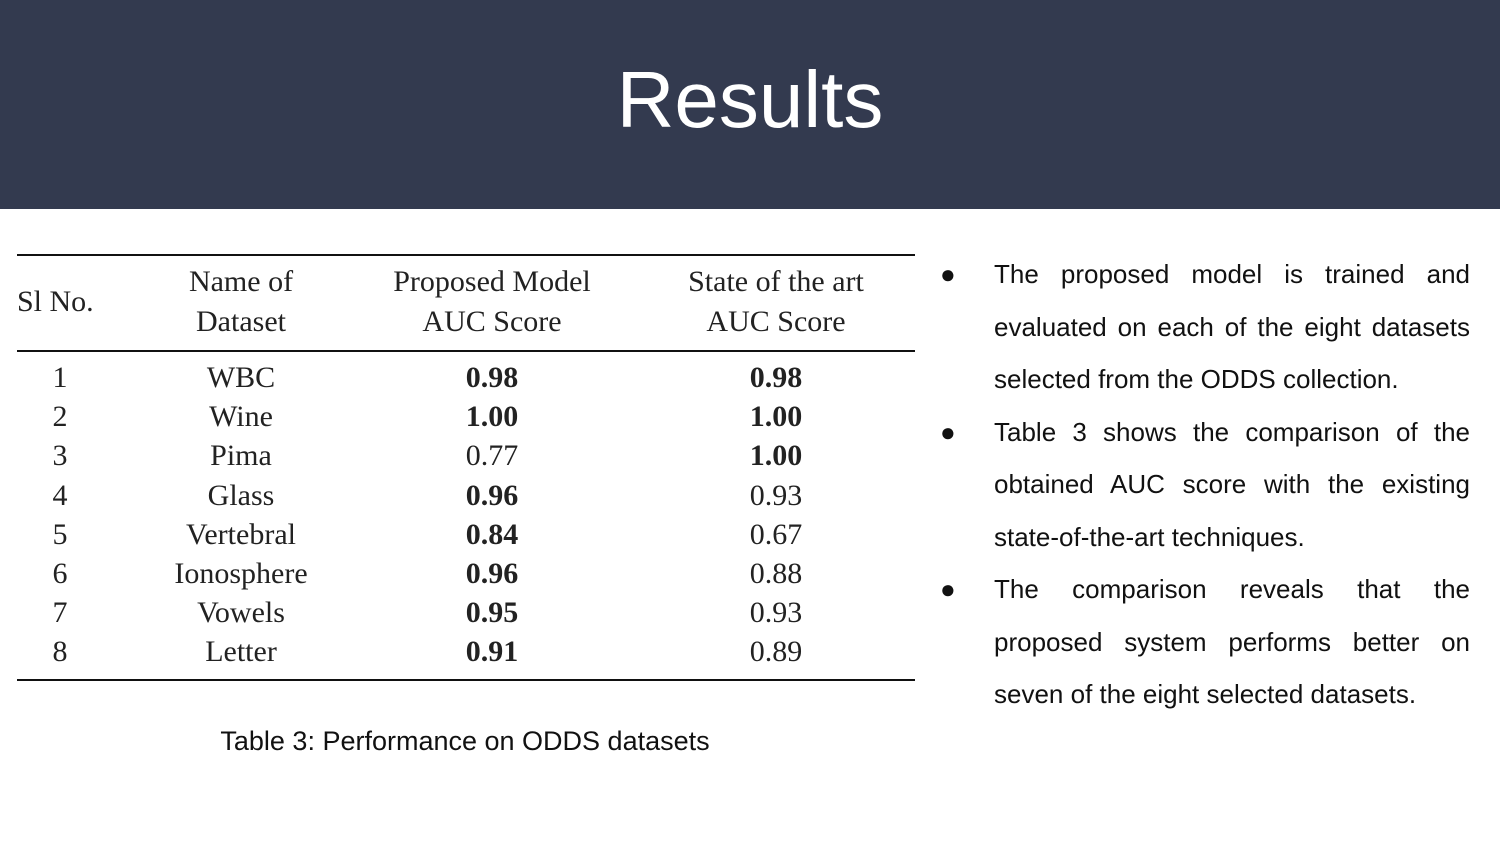  Describe the element at coordinates (241, 534) in the screenshot. I see `table-cell: Vertebral` at that location.